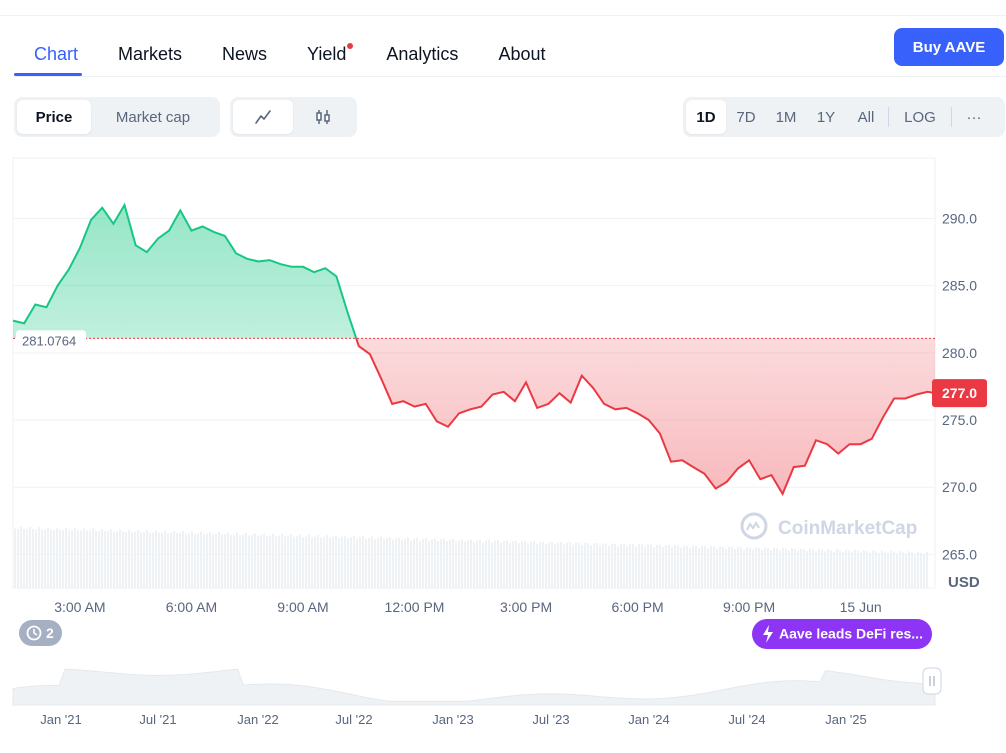 Image resolution: width=1006 pixels, height=753 pixels. I want to click on line-chart-icon, so click(263, 117).